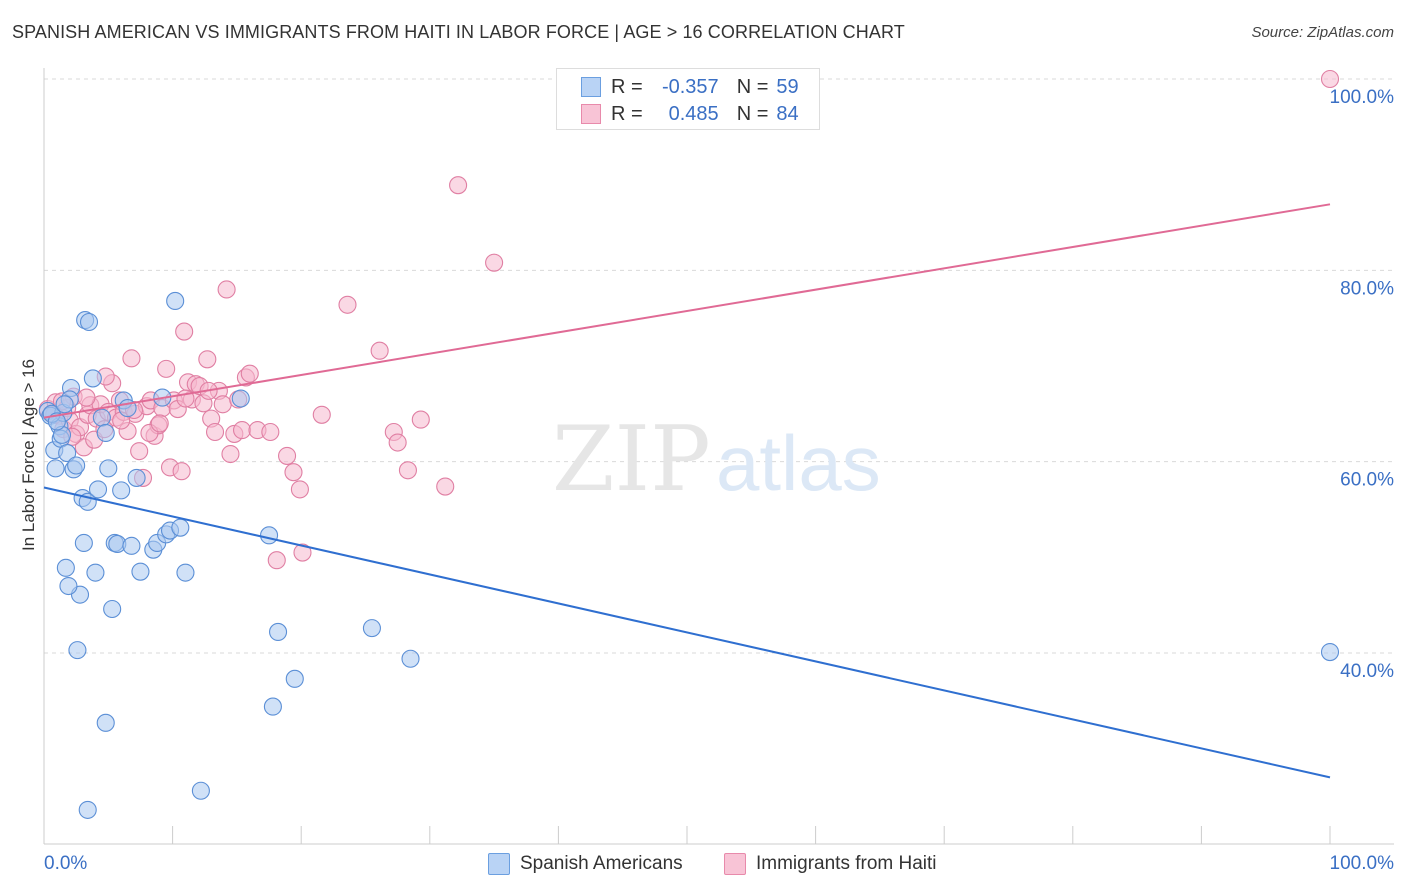 This screenshot has height=892, width=1406. What do you see at coordinates (787, 113) in the screenshot?
I see `legend-n-value: 84` at bounding box center [787, 113].